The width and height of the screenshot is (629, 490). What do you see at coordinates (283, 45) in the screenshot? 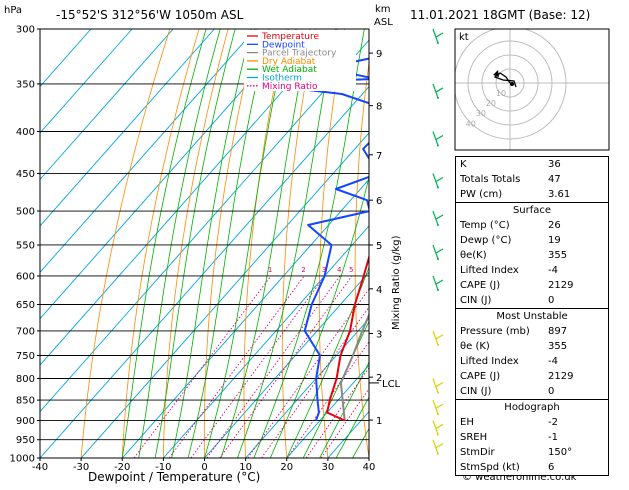
I see `legend-label: Dewpoint` at bounding box center [283, 45].